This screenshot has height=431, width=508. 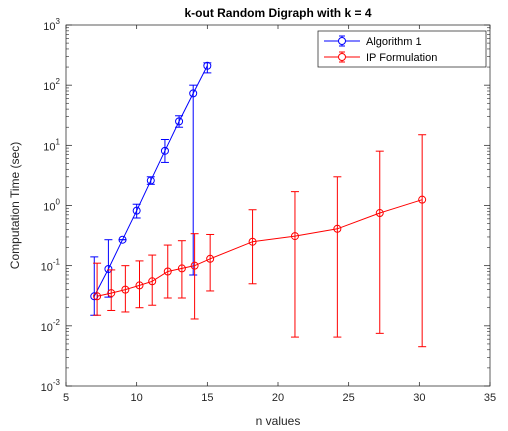 I want to click on legend-label: IP Formulation, so click(x=401, y=58).